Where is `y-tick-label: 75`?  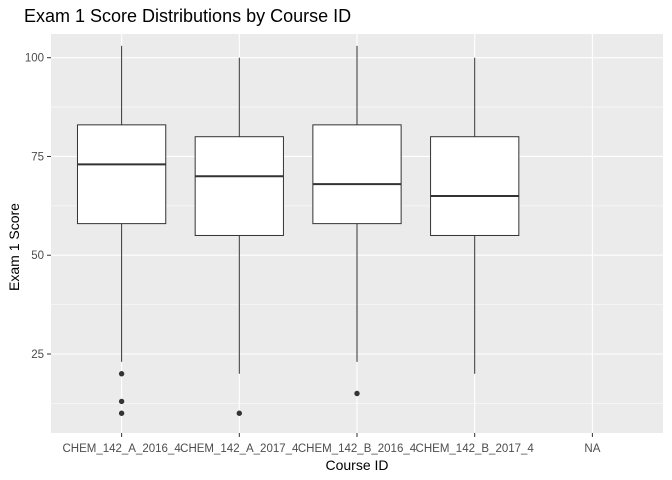
y-tick-label: 75 is located at coordinates (37, 157).